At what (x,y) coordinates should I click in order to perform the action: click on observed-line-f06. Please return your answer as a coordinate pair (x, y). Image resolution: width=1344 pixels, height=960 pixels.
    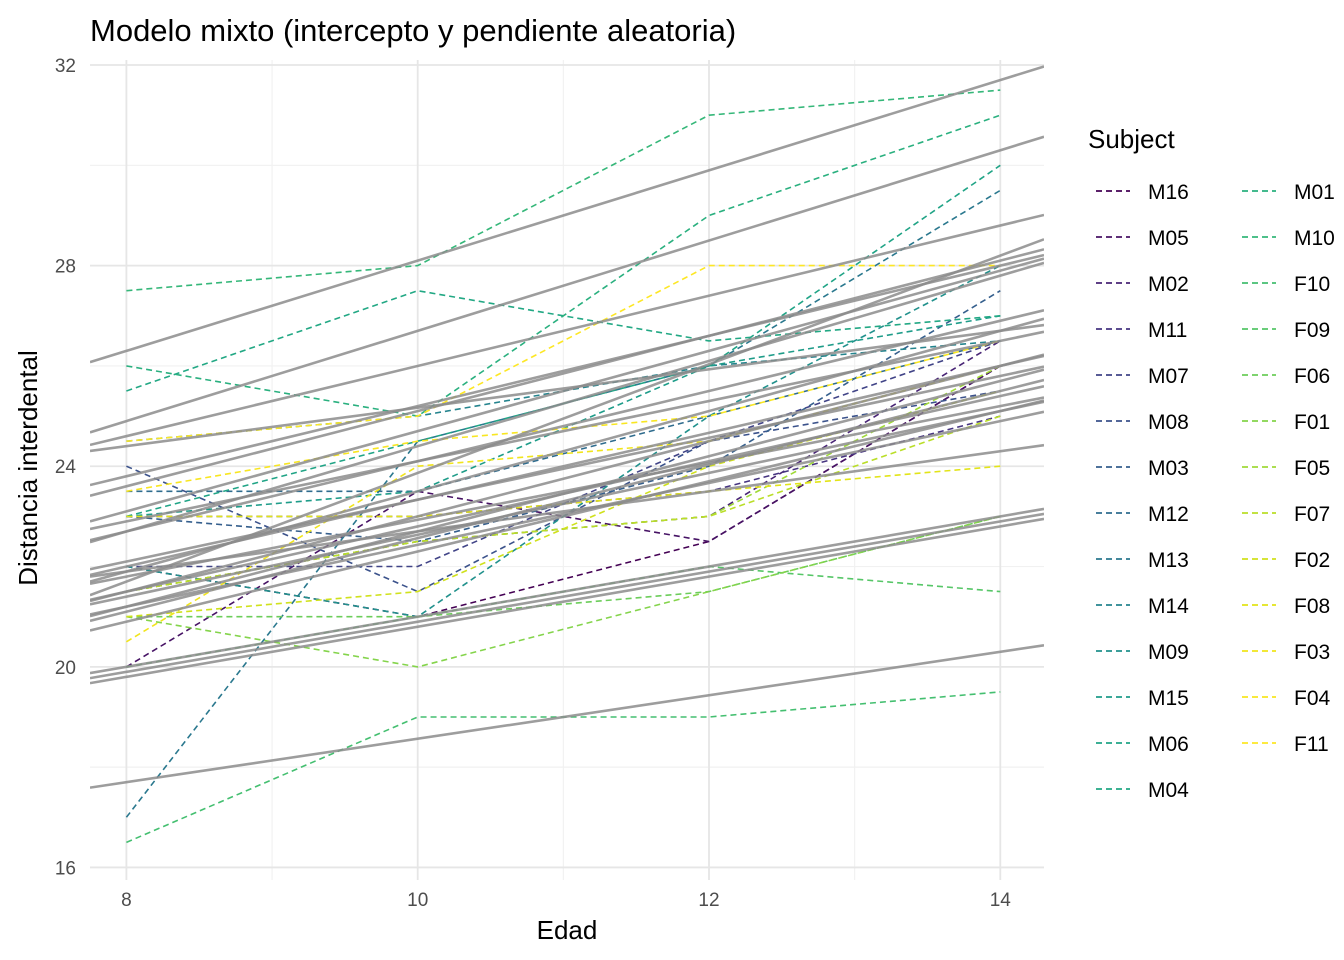
    Looking at the image, I should click on (563, 566).